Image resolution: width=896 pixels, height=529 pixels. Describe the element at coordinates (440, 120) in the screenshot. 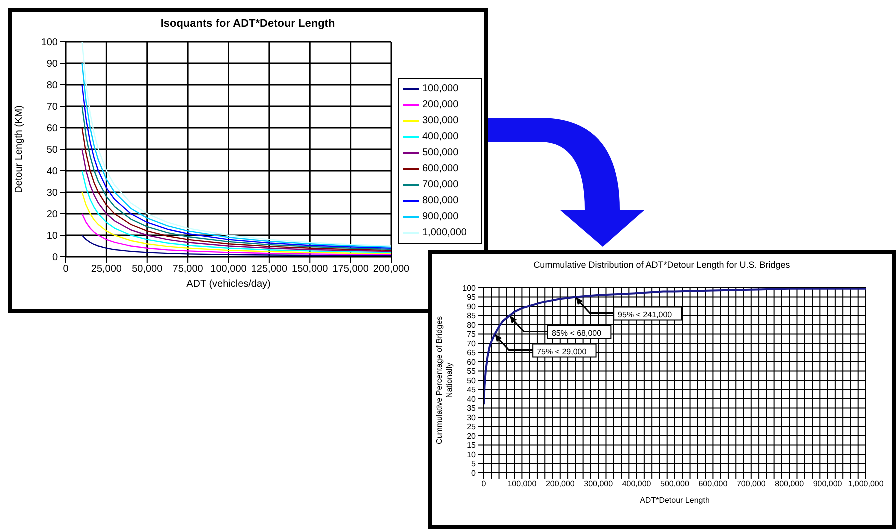

I see `legend-label: 300,000` at that location.